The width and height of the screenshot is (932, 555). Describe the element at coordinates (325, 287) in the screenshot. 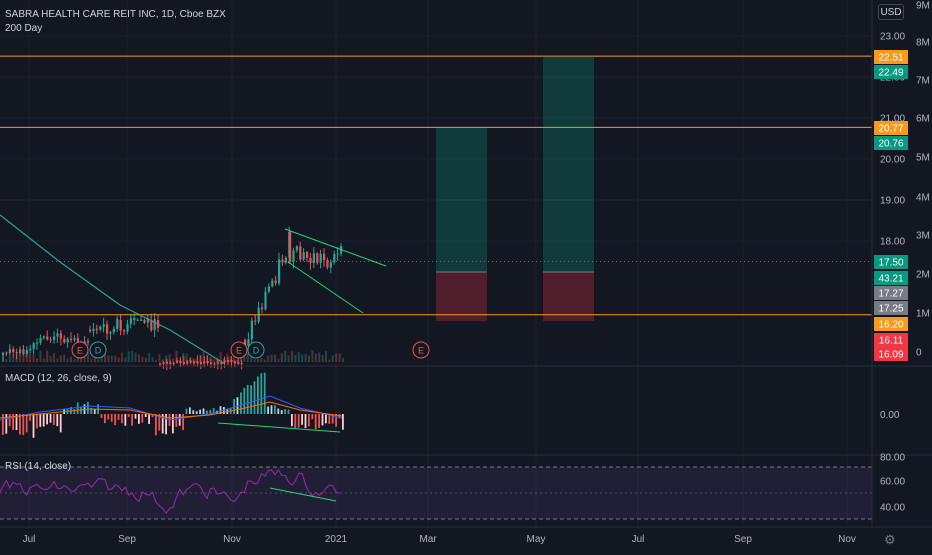

I see `wedge-lower-trendline` at that location.